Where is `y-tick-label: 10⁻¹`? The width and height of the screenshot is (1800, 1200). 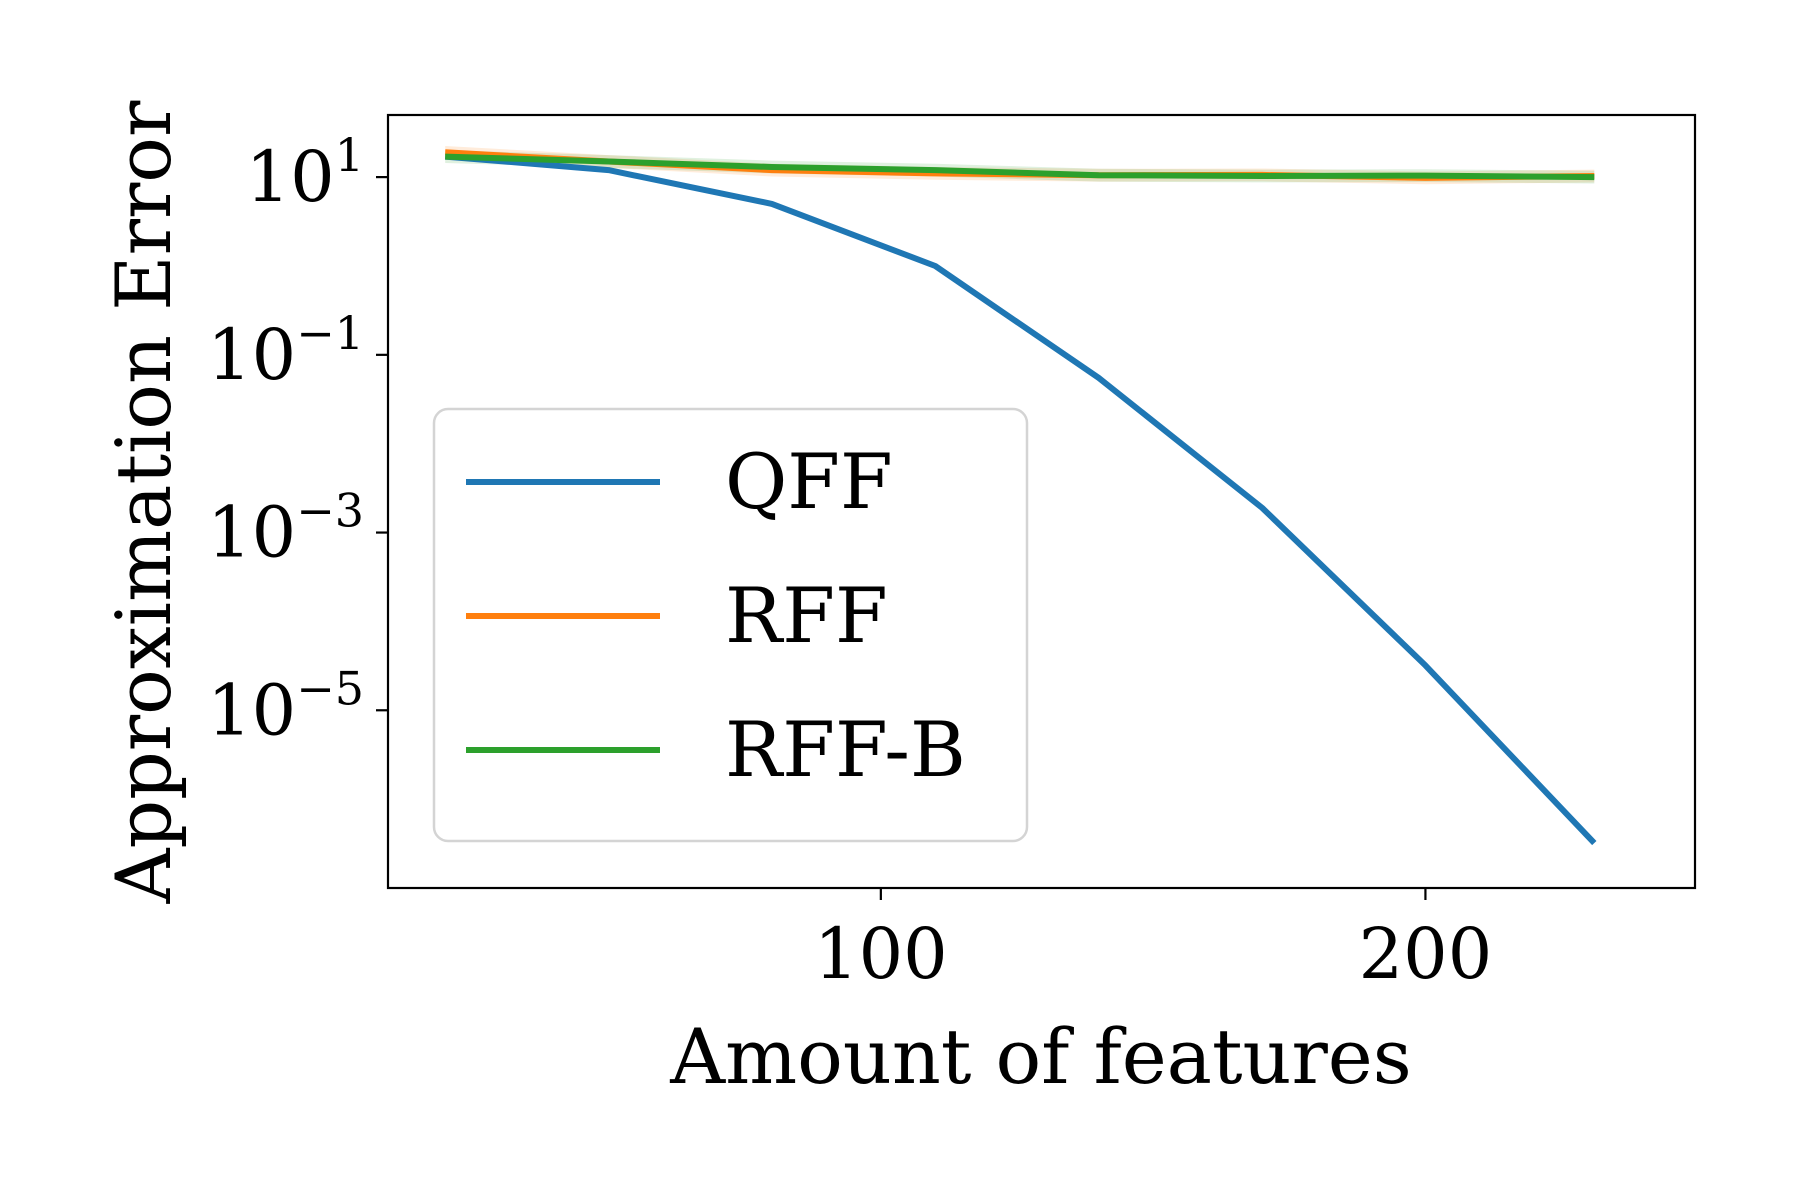 y-tick-label: 10⁻¹ is located at coordinates (285, 351).